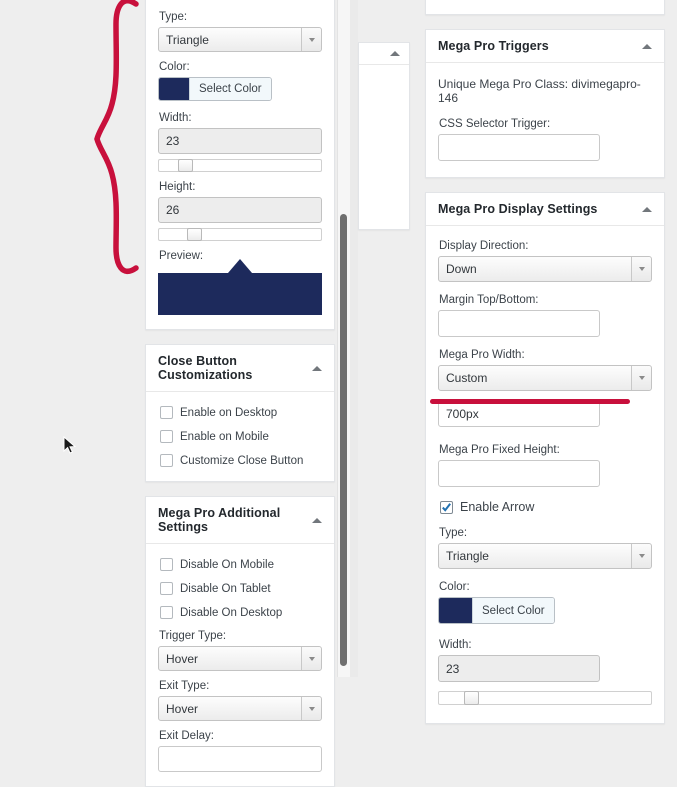 The width and height of the screenshot is (677, 787). I want to click on field-css-selector-trigger: CSS Selector Trigger:, so click(545, 139).